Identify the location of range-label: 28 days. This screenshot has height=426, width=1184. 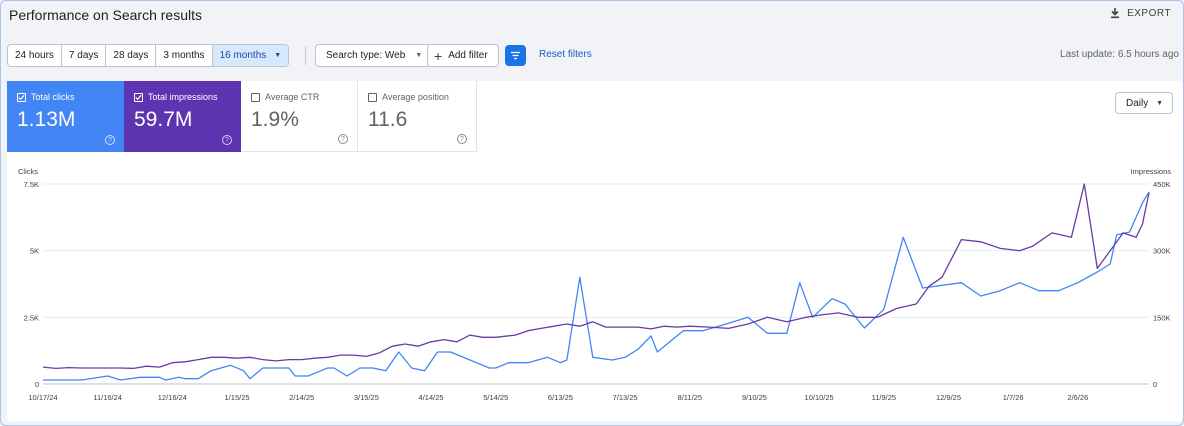
(131, 55).